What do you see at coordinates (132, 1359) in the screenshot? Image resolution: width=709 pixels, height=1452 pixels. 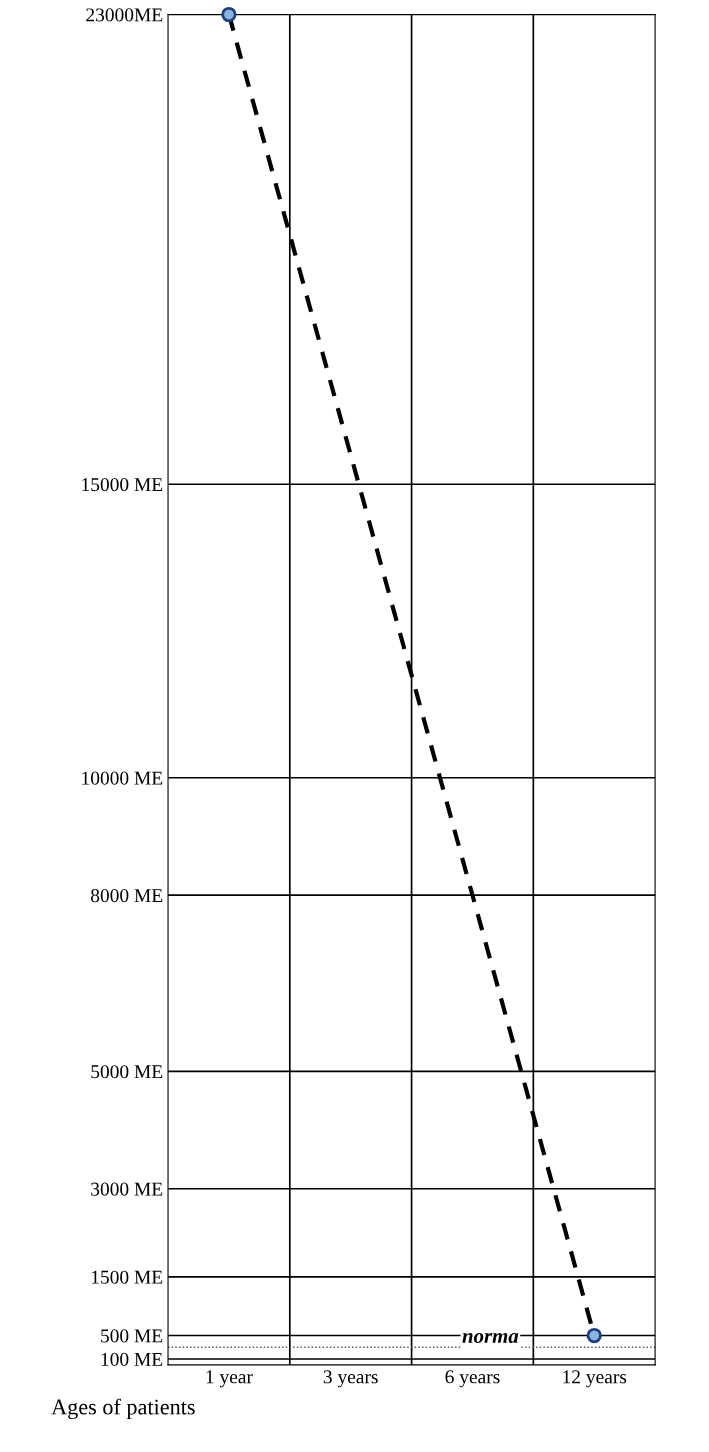 I see `y-tick-label: 100 ME` at bounding box center [132, 1359].